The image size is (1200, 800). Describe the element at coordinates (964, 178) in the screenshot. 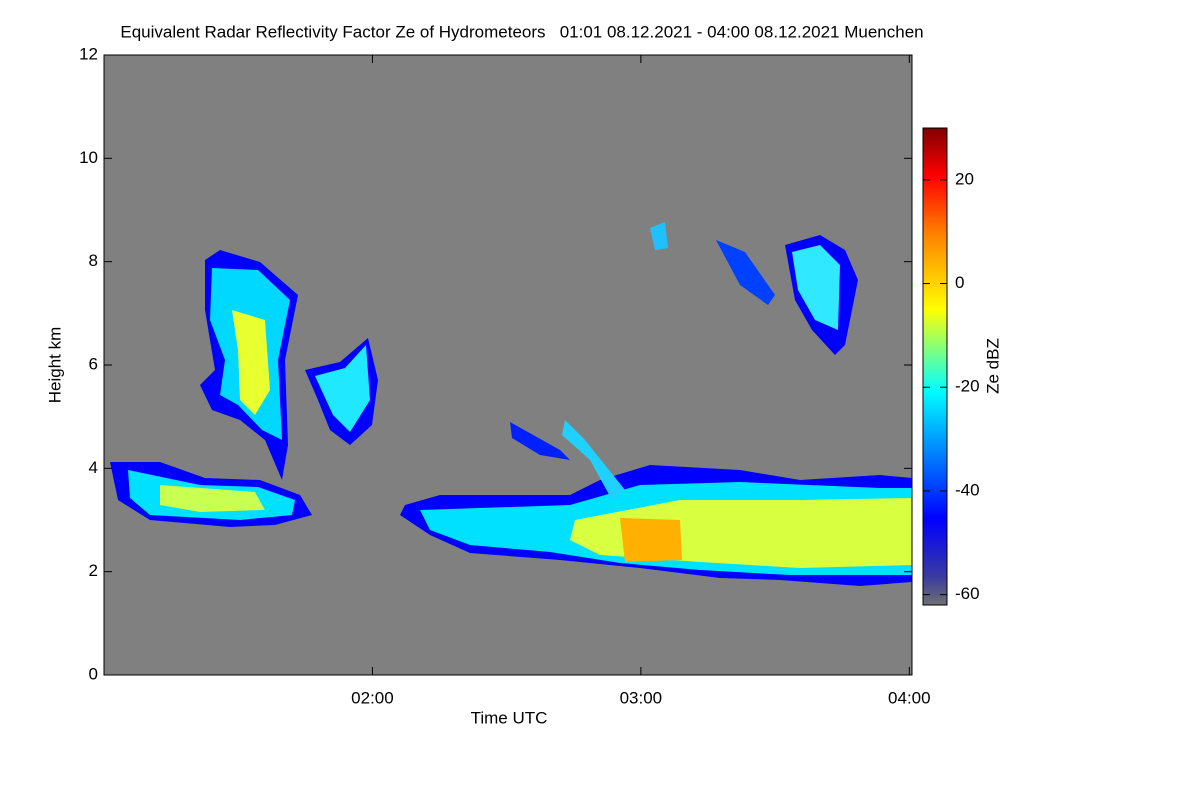

I see `colorbar-tick-label: 20` at that location.